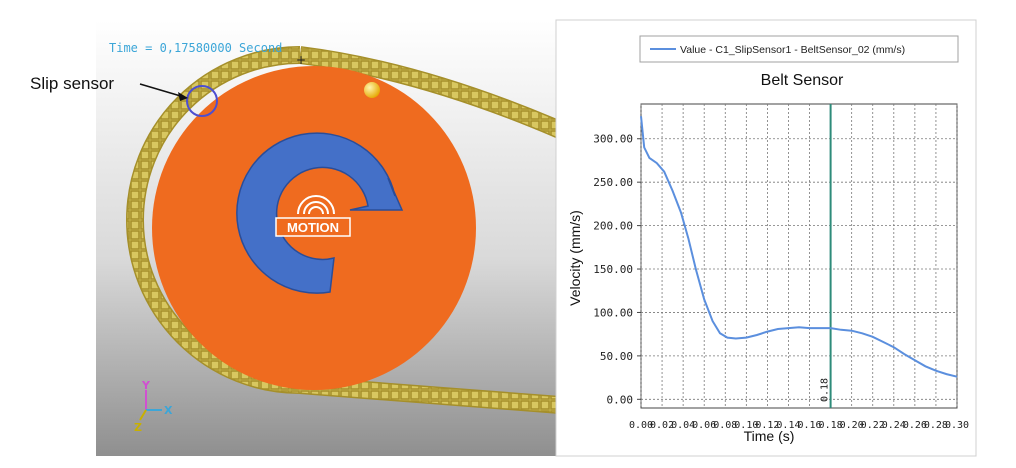 The width and height of the screenshot is (1016, 468). What do you see at coordinates (72, 83) in the screenshot?
I see `slip-sensor-annotation: Slip sensor` at bounding box center [72, 83].